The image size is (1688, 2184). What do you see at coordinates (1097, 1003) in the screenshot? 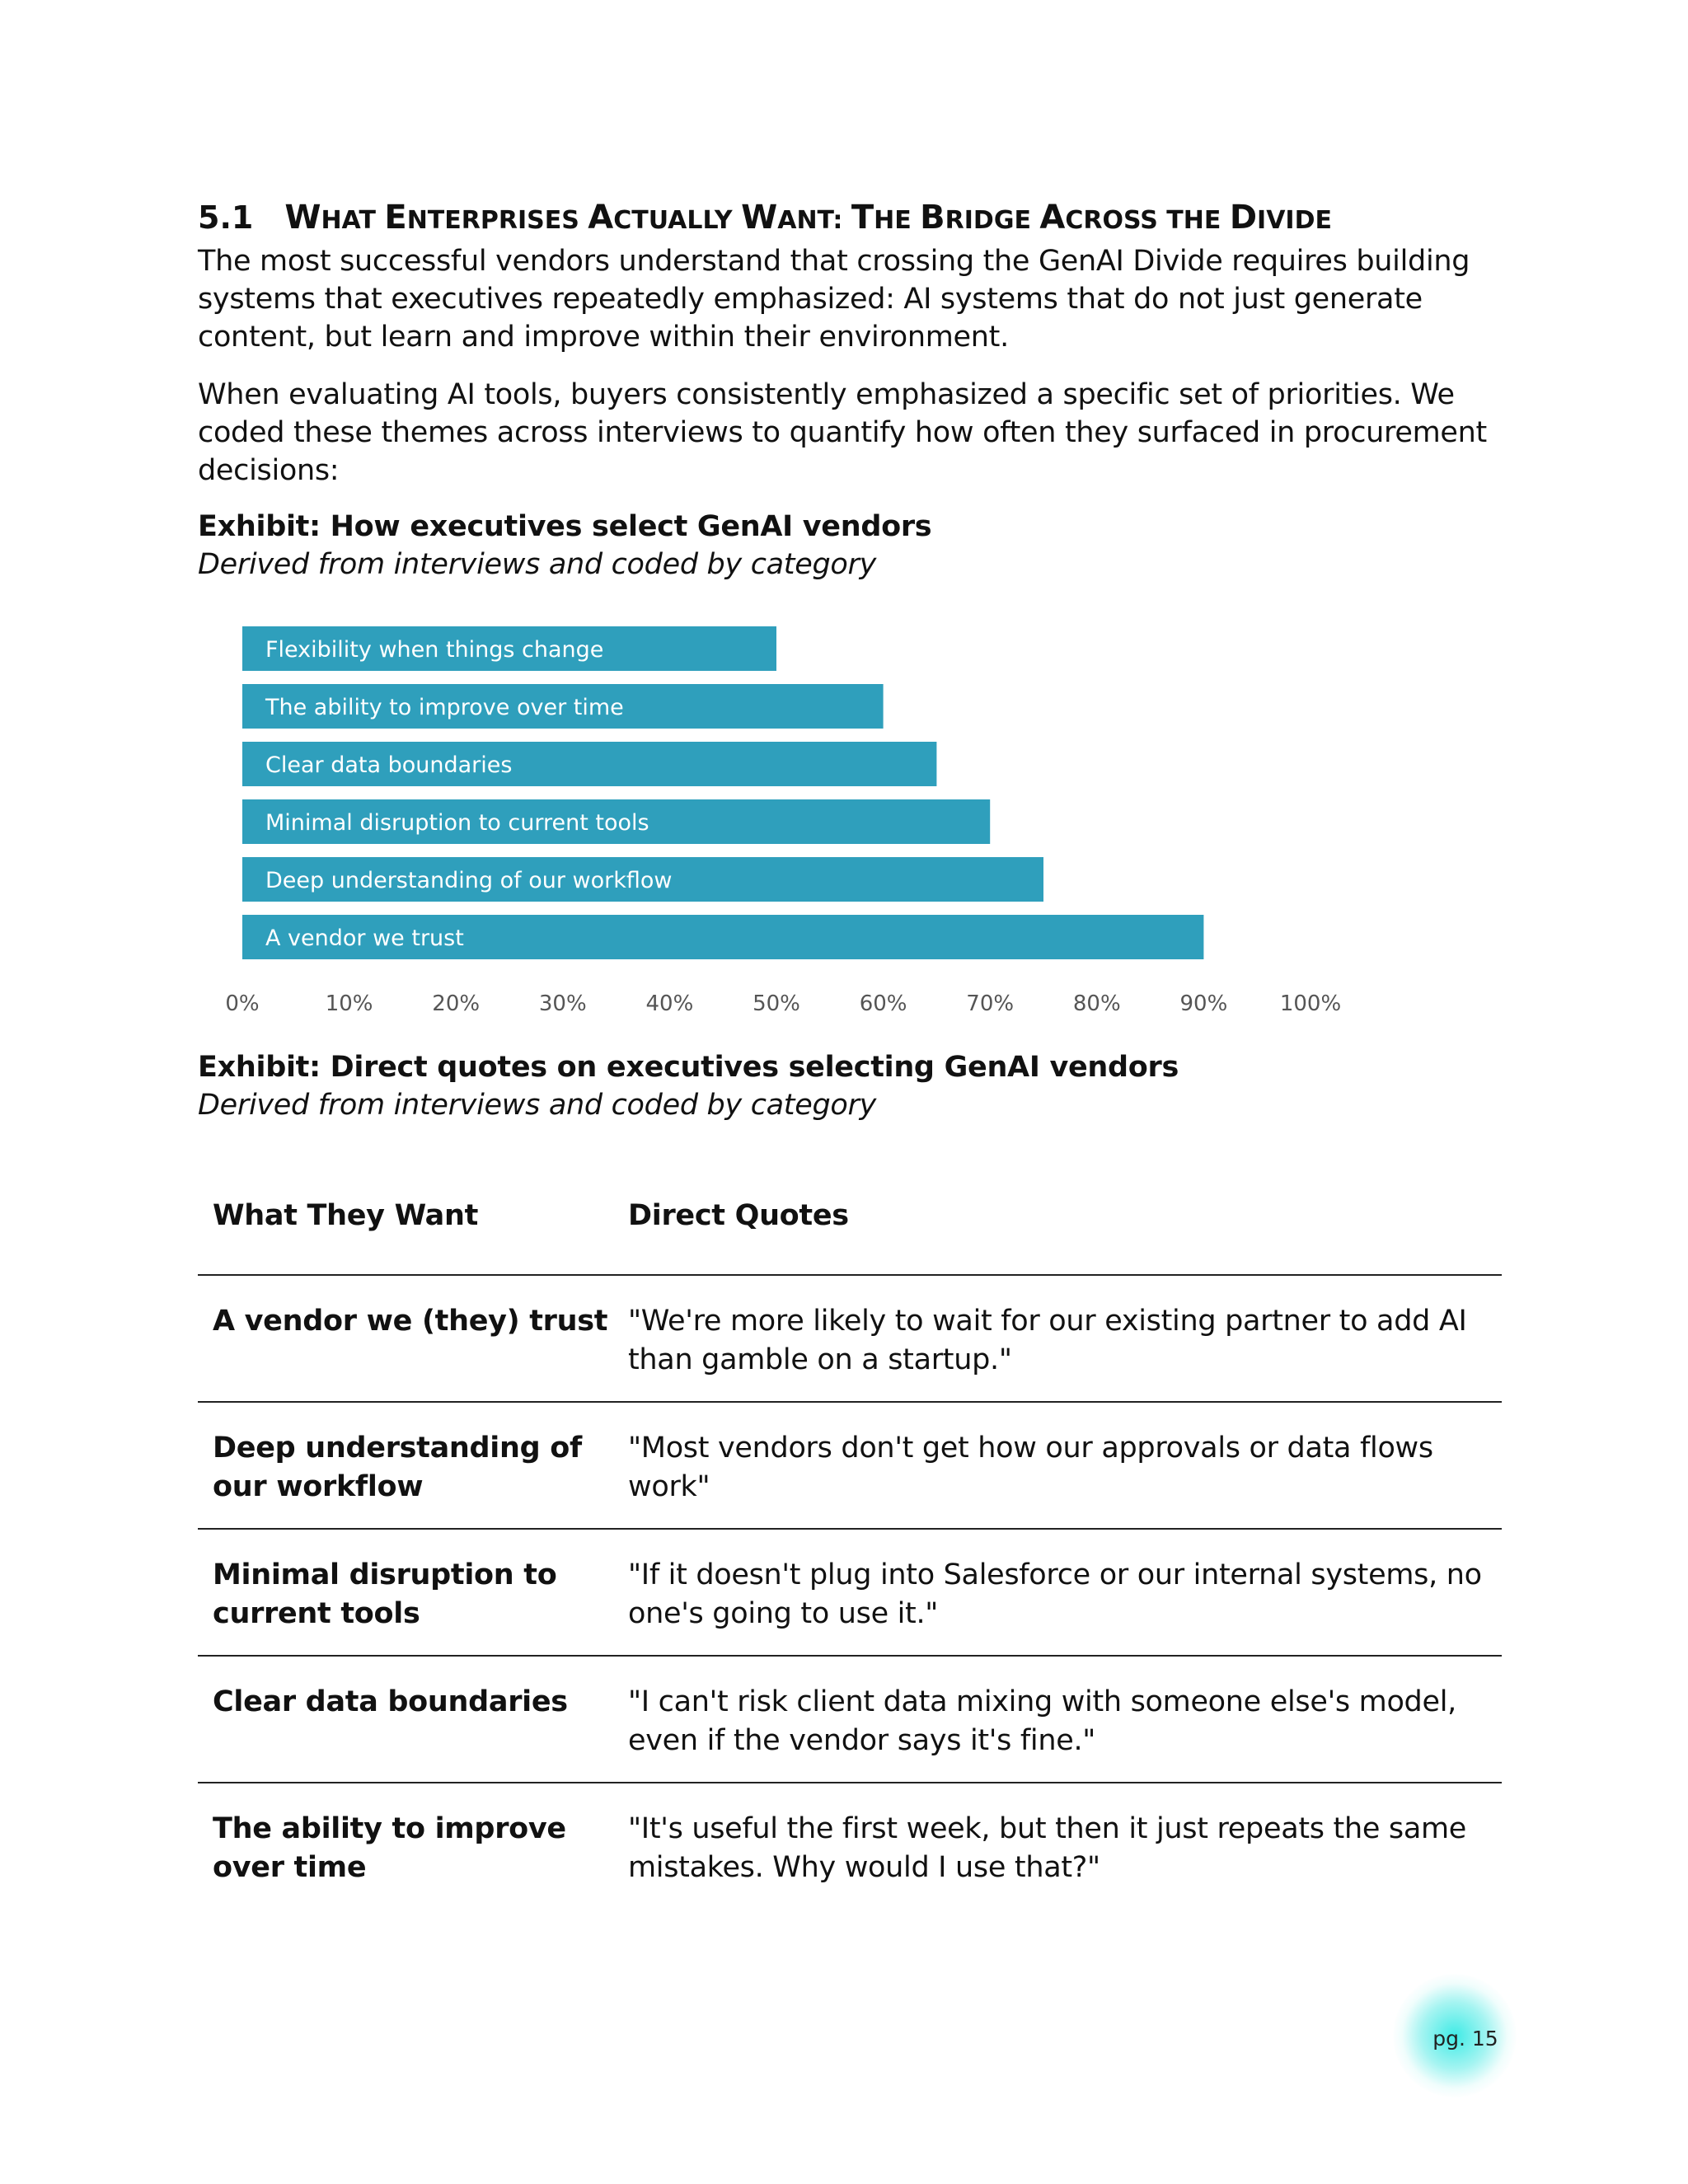
I see `x-tick-label: 80%` at bounding box center [1097, 1003].